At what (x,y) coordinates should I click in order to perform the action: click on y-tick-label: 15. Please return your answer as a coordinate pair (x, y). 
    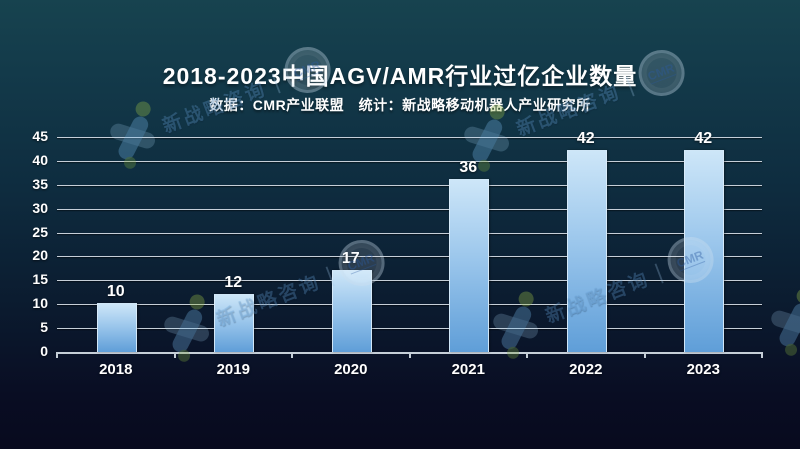
    Looking at the image, I should click on (40, 279).